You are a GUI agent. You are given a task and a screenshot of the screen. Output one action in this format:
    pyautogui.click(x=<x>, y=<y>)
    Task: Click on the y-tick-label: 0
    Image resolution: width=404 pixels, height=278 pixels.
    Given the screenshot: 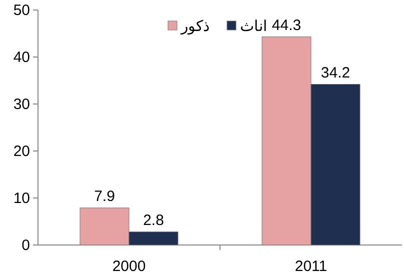 What is the action you would take?
    pyautogui.click(x=26, y=245)
    